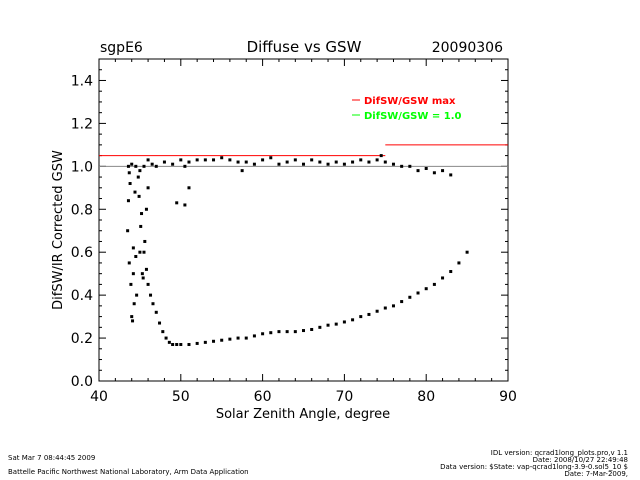 The image size is (640, 480). What do you see at coordinates (426, 397) in the screenshot?
I see `x-tick-label: 80` at bounding box center [426, 397].